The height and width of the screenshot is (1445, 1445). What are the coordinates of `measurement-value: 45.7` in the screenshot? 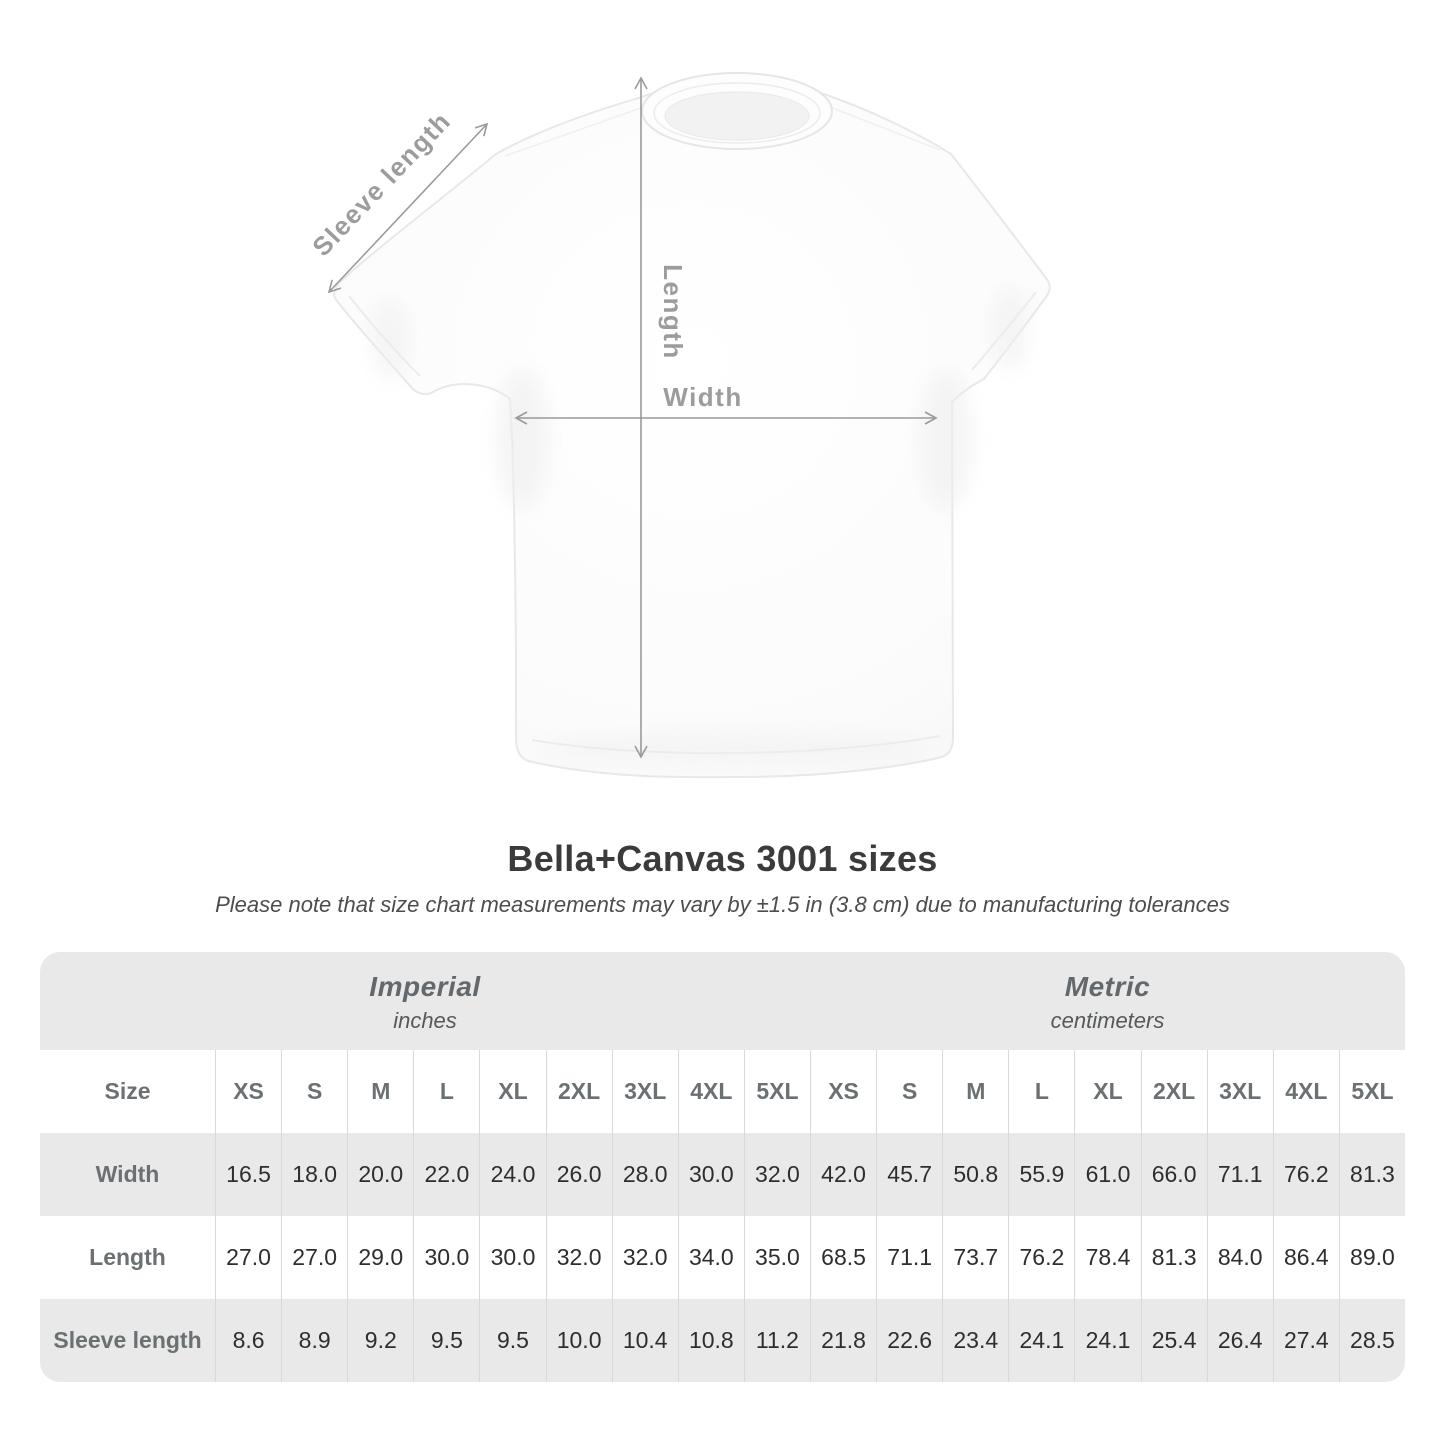 It's located at (909, 1174).